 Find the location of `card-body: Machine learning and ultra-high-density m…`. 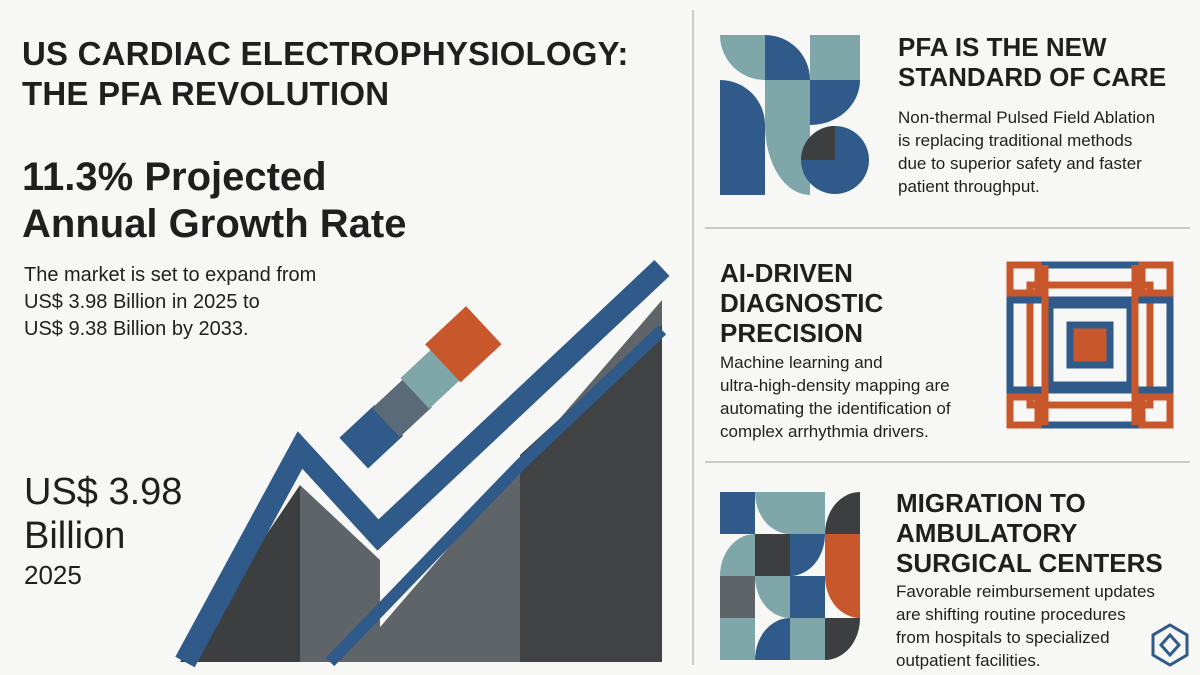

card-body: Machine learning and ultra-high-density m… is located at coordinates (835, 397).